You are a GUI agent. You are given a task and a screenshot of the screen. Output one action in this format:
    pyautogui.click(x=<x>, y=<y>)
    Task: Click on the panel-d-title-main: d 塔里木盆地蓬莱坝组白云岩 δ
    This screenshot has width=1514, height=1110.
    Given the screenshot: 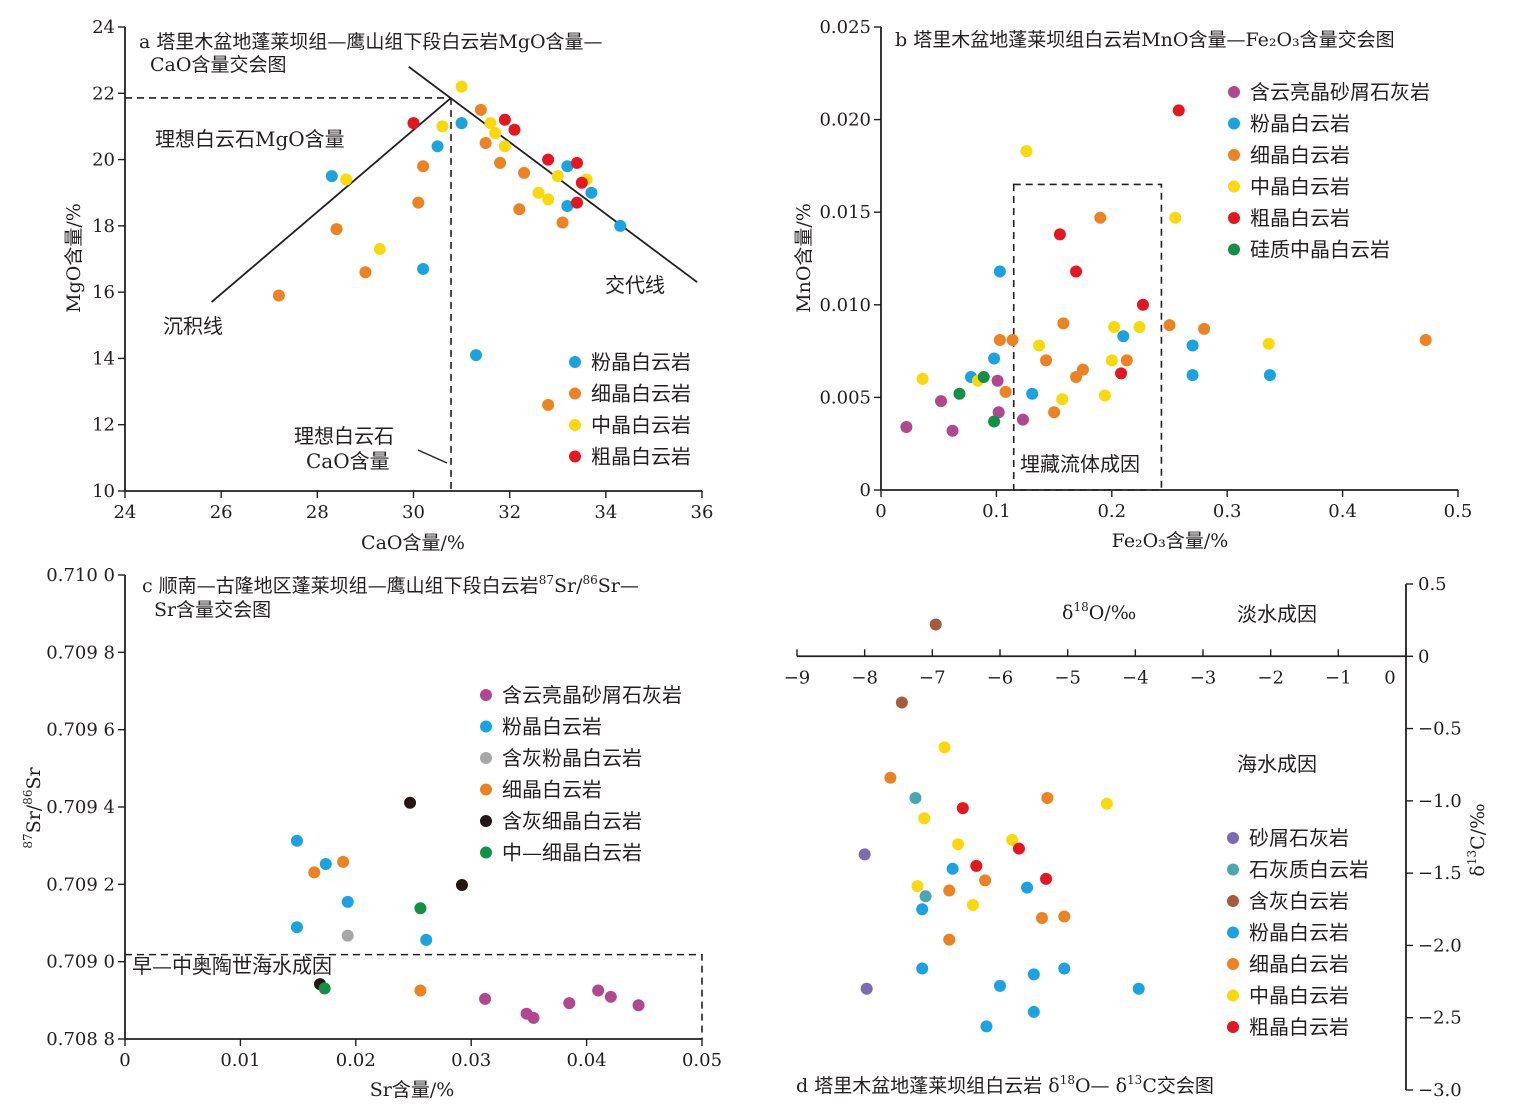 What is the action you would take?
    pyautogui.click(x=928, y=1086)
    